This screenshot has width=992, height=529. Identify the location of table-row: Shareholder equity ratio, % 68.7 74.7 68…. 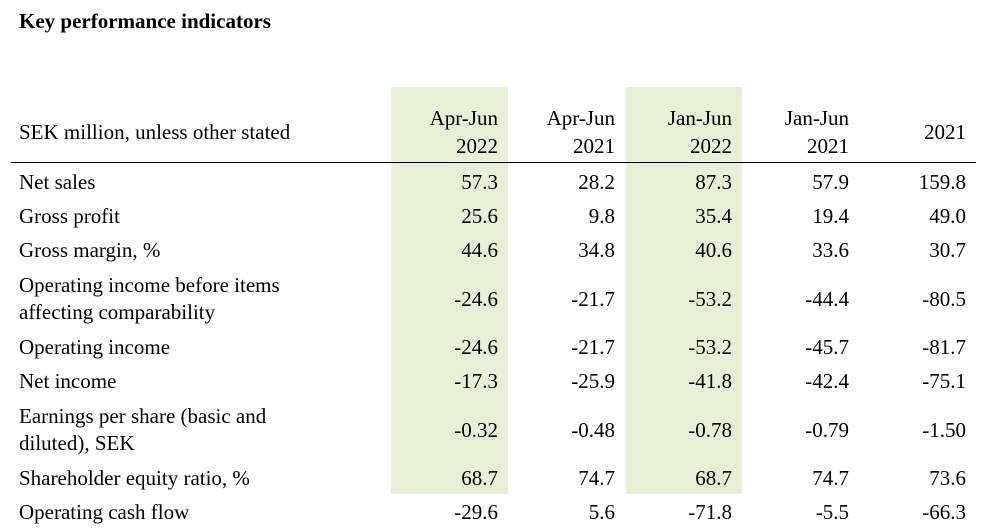
(493, 478).